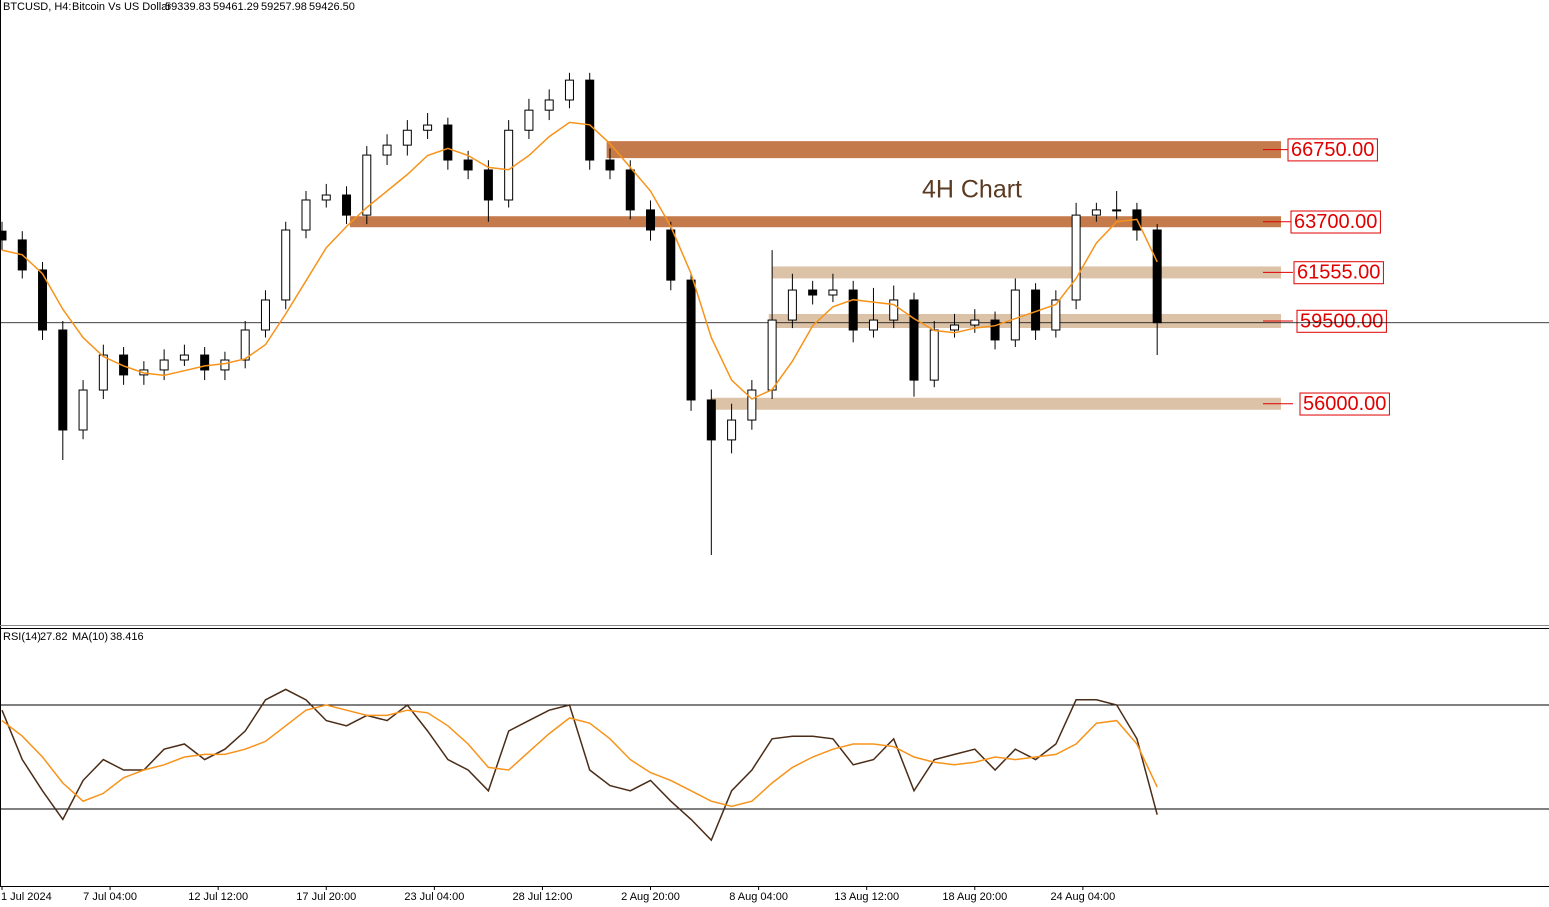 The height and width of the screenshot is (907, 1549). What do you see at coordinates (236, 7) in the screenshot?
I see `header-ohlc: 59461.29` at bounding box center [236, 7].